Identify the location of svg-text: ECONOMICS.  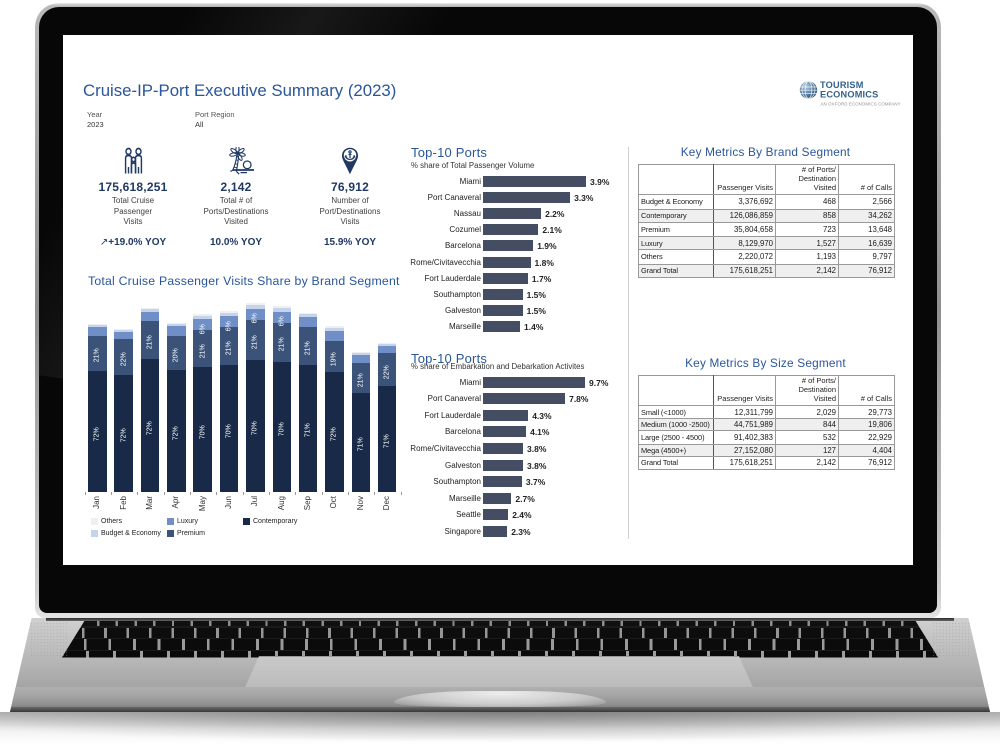
(849, 95).